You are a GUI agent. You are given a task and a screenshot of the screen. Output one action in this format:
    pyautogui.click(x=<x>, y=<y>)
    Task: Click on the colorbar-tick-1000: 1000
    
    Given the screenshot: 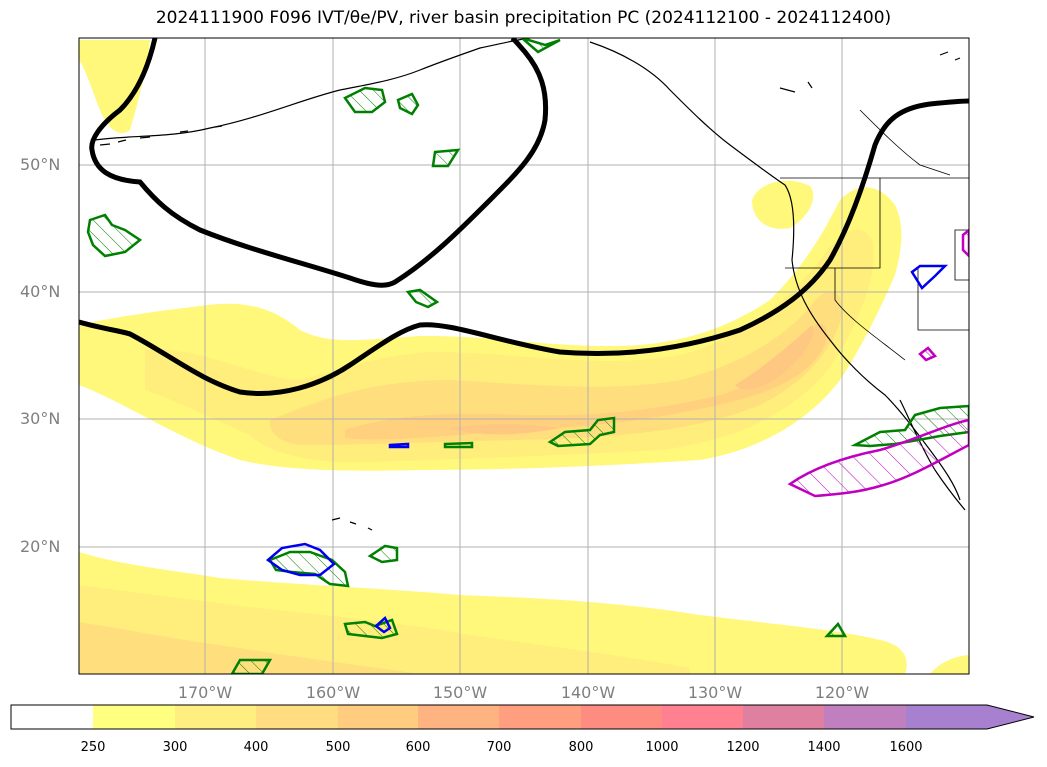 What is the action you would take?
    pyautogui.click(x=662, y=747)
    